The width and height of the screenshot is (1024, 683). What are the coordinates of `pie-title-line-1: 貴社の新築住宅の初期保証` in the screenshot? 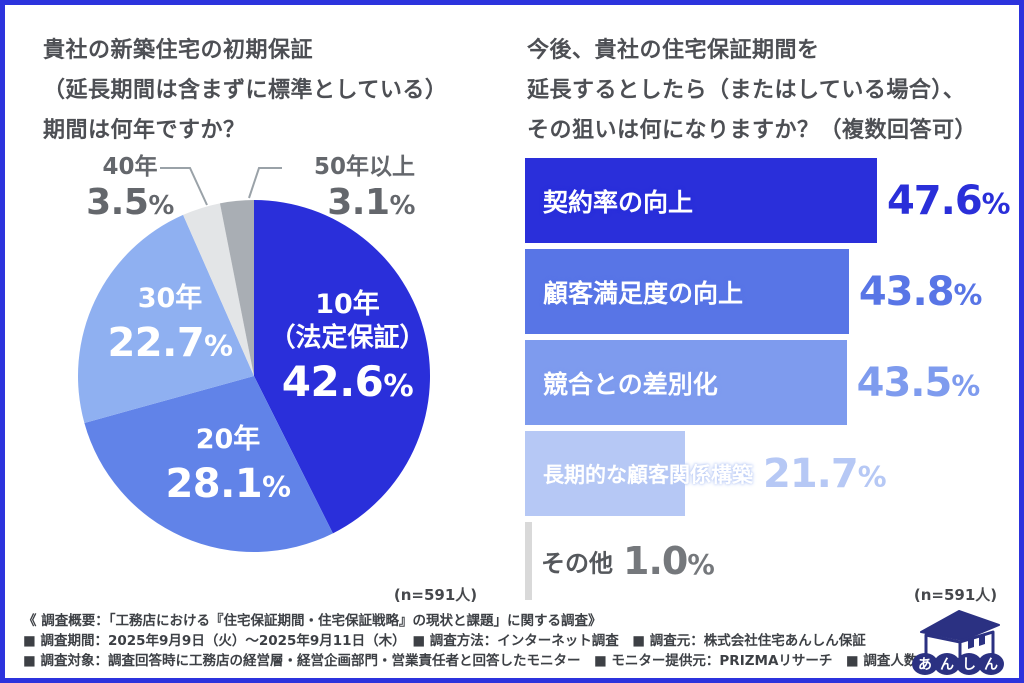 It's located at (178, 50).